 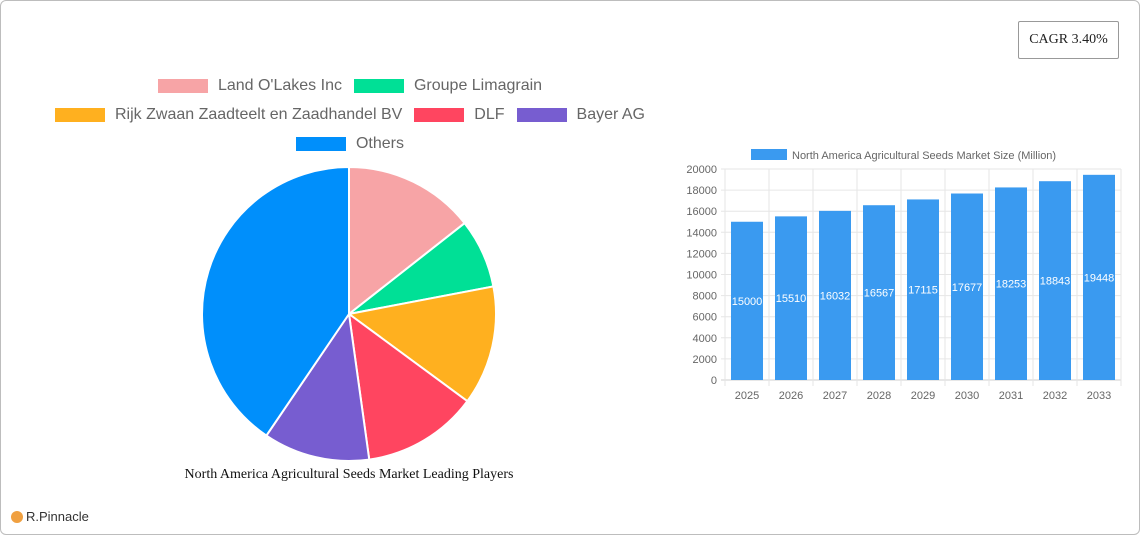 I want to click on bar-2032, so click(x=1055, y=280).